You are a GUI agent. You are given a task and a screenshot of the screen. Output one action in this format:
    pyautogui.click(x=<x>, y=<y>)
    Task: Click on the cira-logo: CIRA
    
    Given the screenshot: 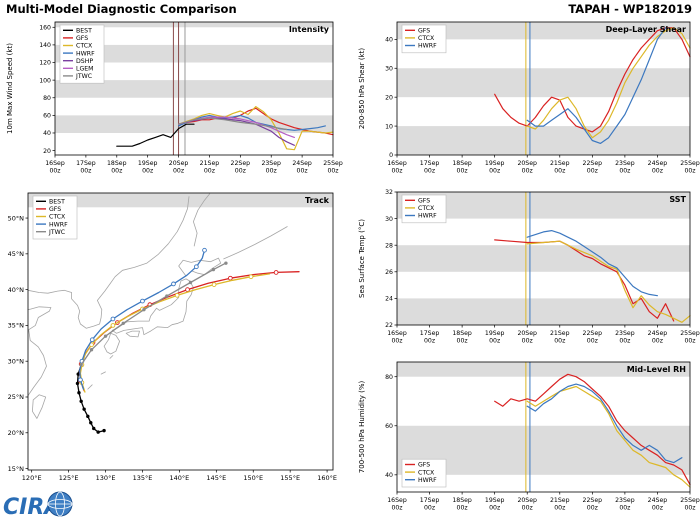 What is the action you would take?
    pyautogui.click(x=38, y=505)
    